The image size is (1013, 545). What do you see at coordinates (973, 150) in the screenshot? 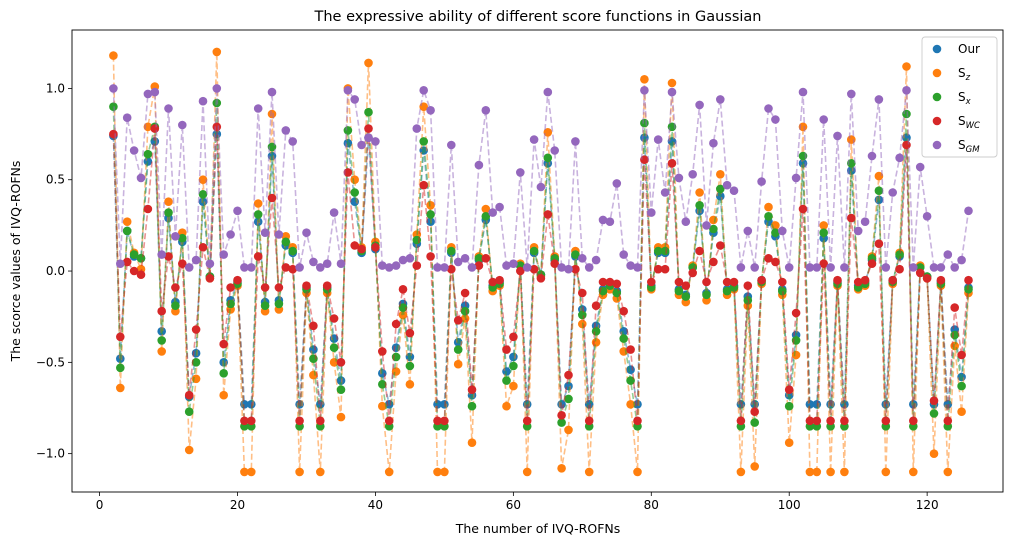
I see `legend-label-subscript: GM` at bounding box center [973, 150].